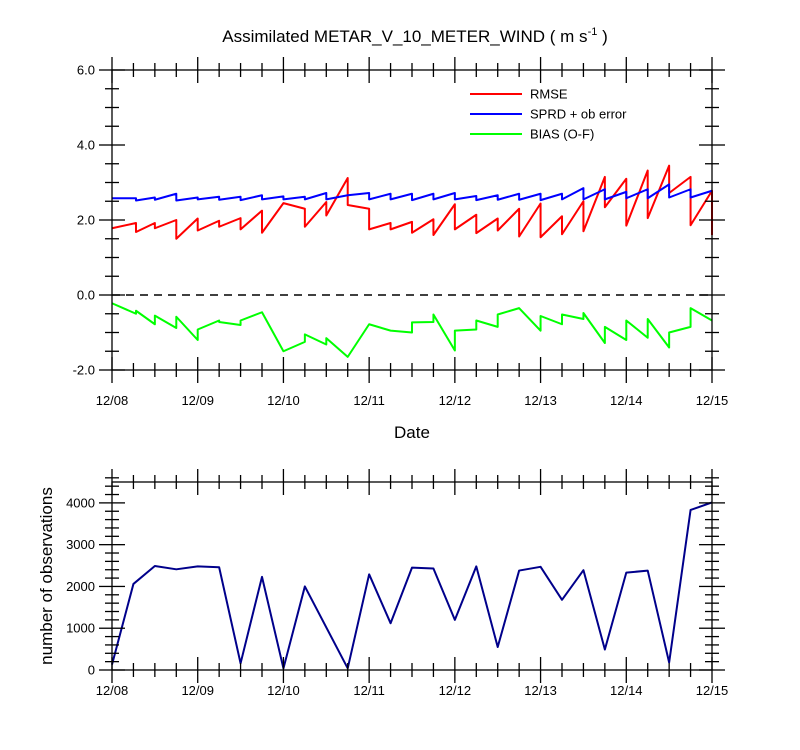 This screenshot has width=800, height=750. I want to click on y-tick-labels: -2.0 0.0 2.0 4.0 6.0, so click(84, 220).